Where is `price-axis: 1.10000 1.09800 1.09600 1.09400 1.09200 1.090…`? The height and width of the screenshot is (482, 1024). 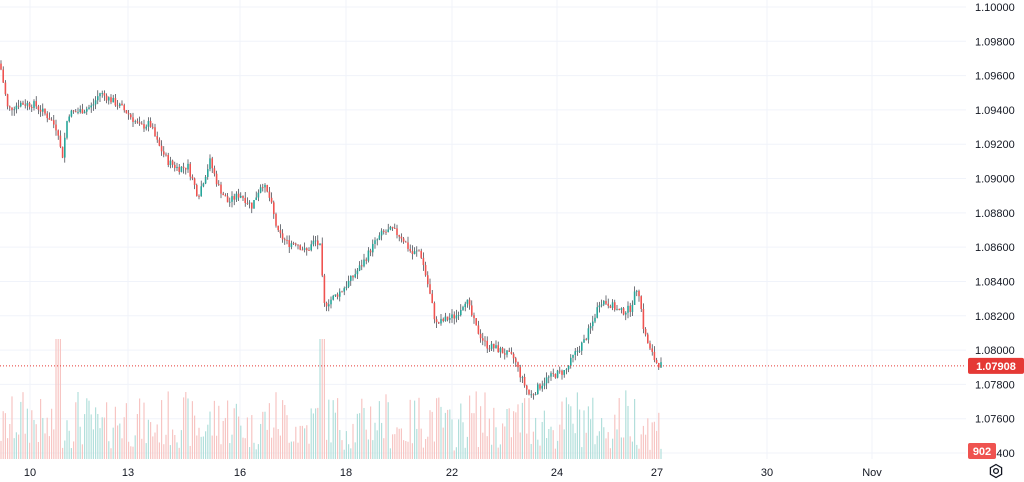
price-axis: 1.10000 1.09800 1.09600 1.09400 1.09200 1.090… is located at coordinates (995, 231).